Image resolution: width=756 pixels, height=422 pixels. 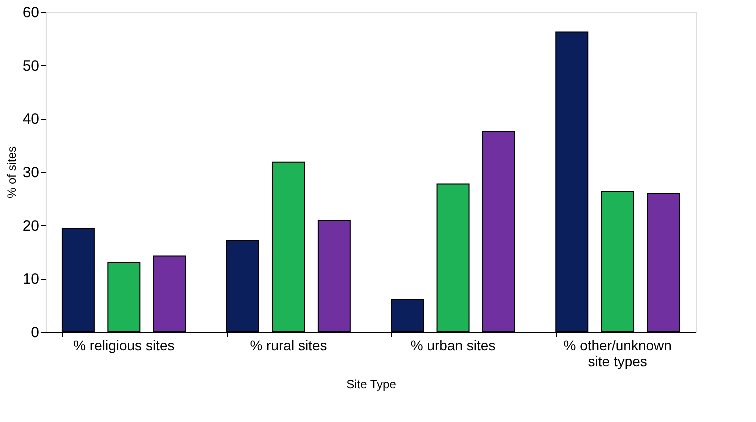 I want to click on x-tick-label: % religious sites, so click(x=124, y=346).